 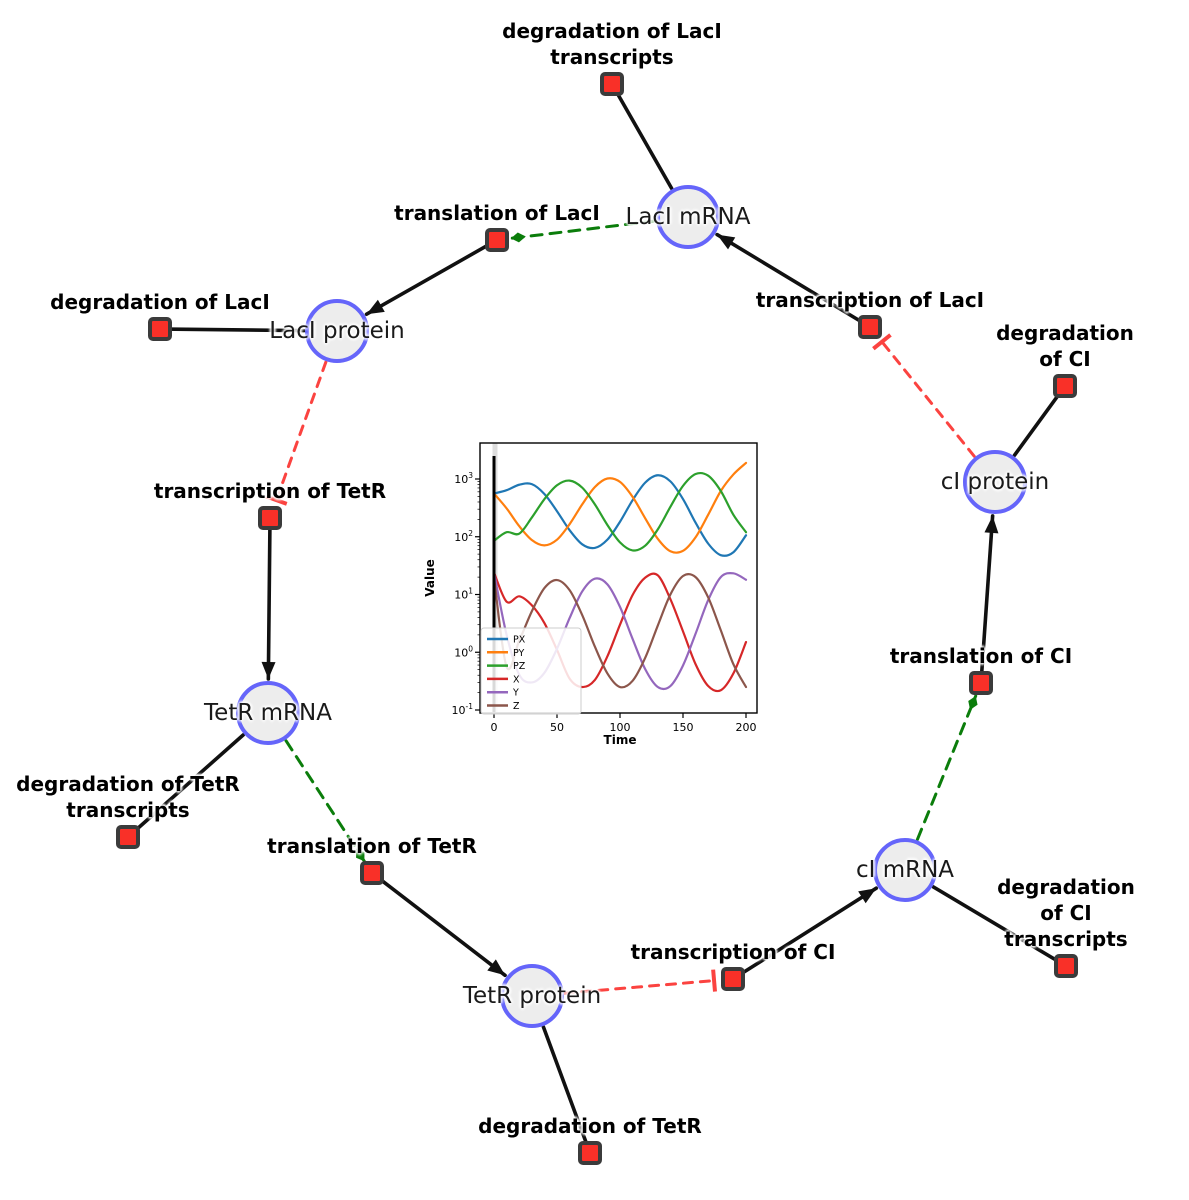 I want to click on species-laci_protein, so click(x=337, y=331).